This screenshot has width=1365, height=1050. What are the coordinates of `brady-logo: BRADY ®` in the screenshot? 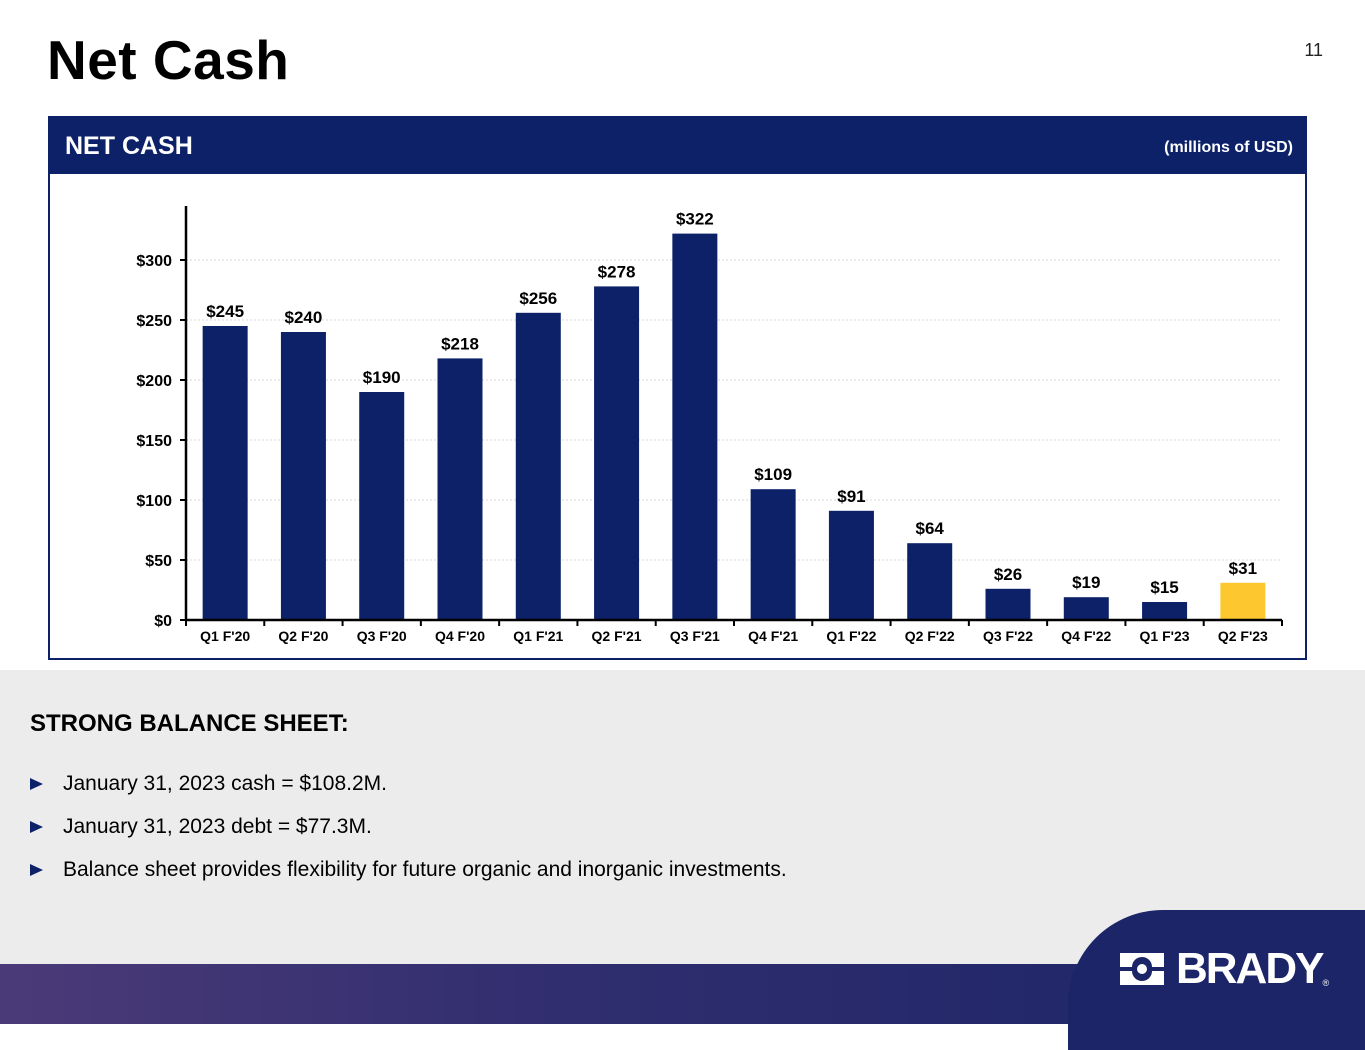 It's located at (1223, 969).